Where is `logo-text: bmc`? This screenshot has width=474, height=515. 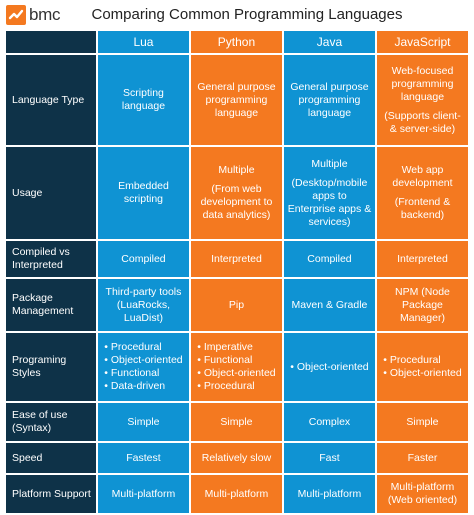 logo-text: bmc is located at coordinates (45, 14).